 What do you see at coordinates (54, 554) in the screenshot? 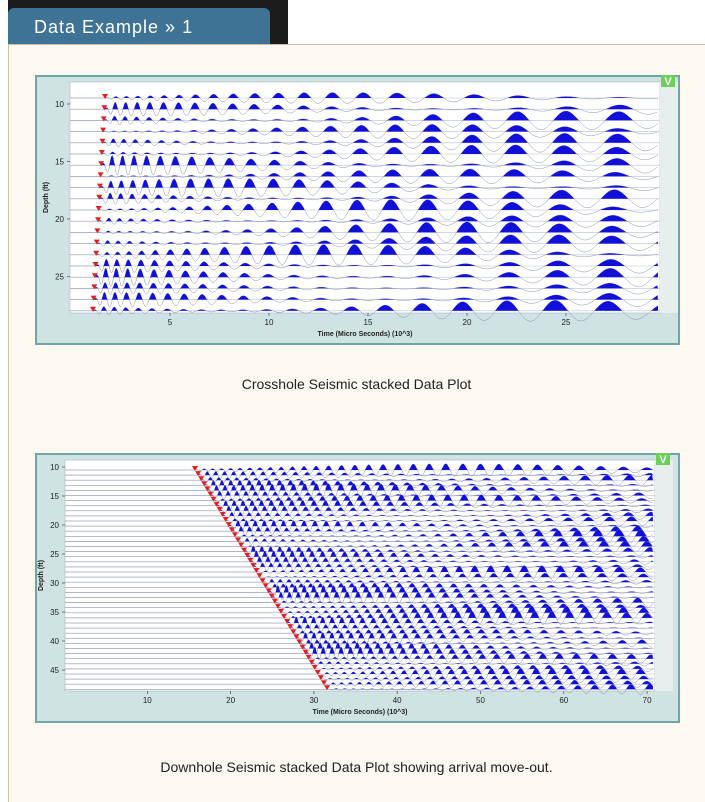
I see `y-tick-label: 25` at bounding box center [54, 554].